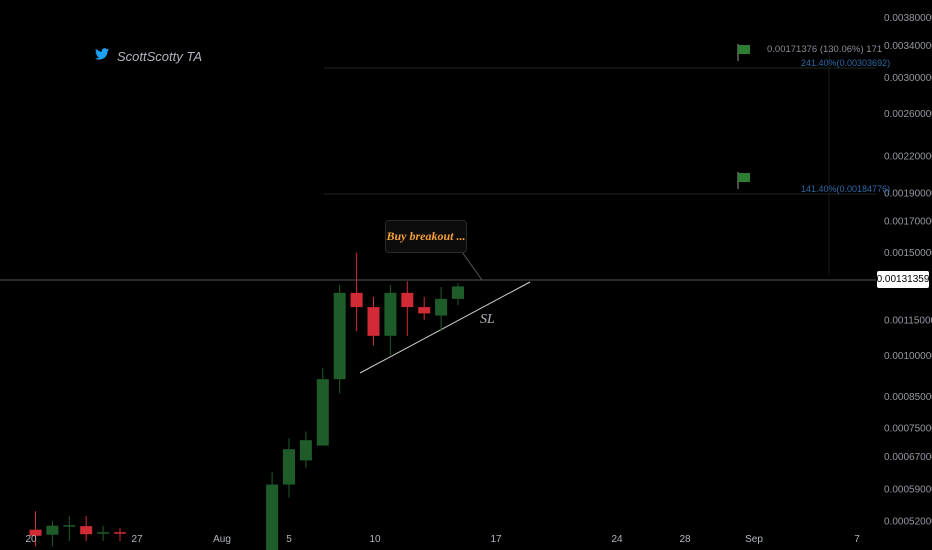 Image resolution: width=932 pixels, height=550 pixels. Describe the element at coordinates (289, 539) in the screenshot. I see `time-tick-label: 5` at that location.